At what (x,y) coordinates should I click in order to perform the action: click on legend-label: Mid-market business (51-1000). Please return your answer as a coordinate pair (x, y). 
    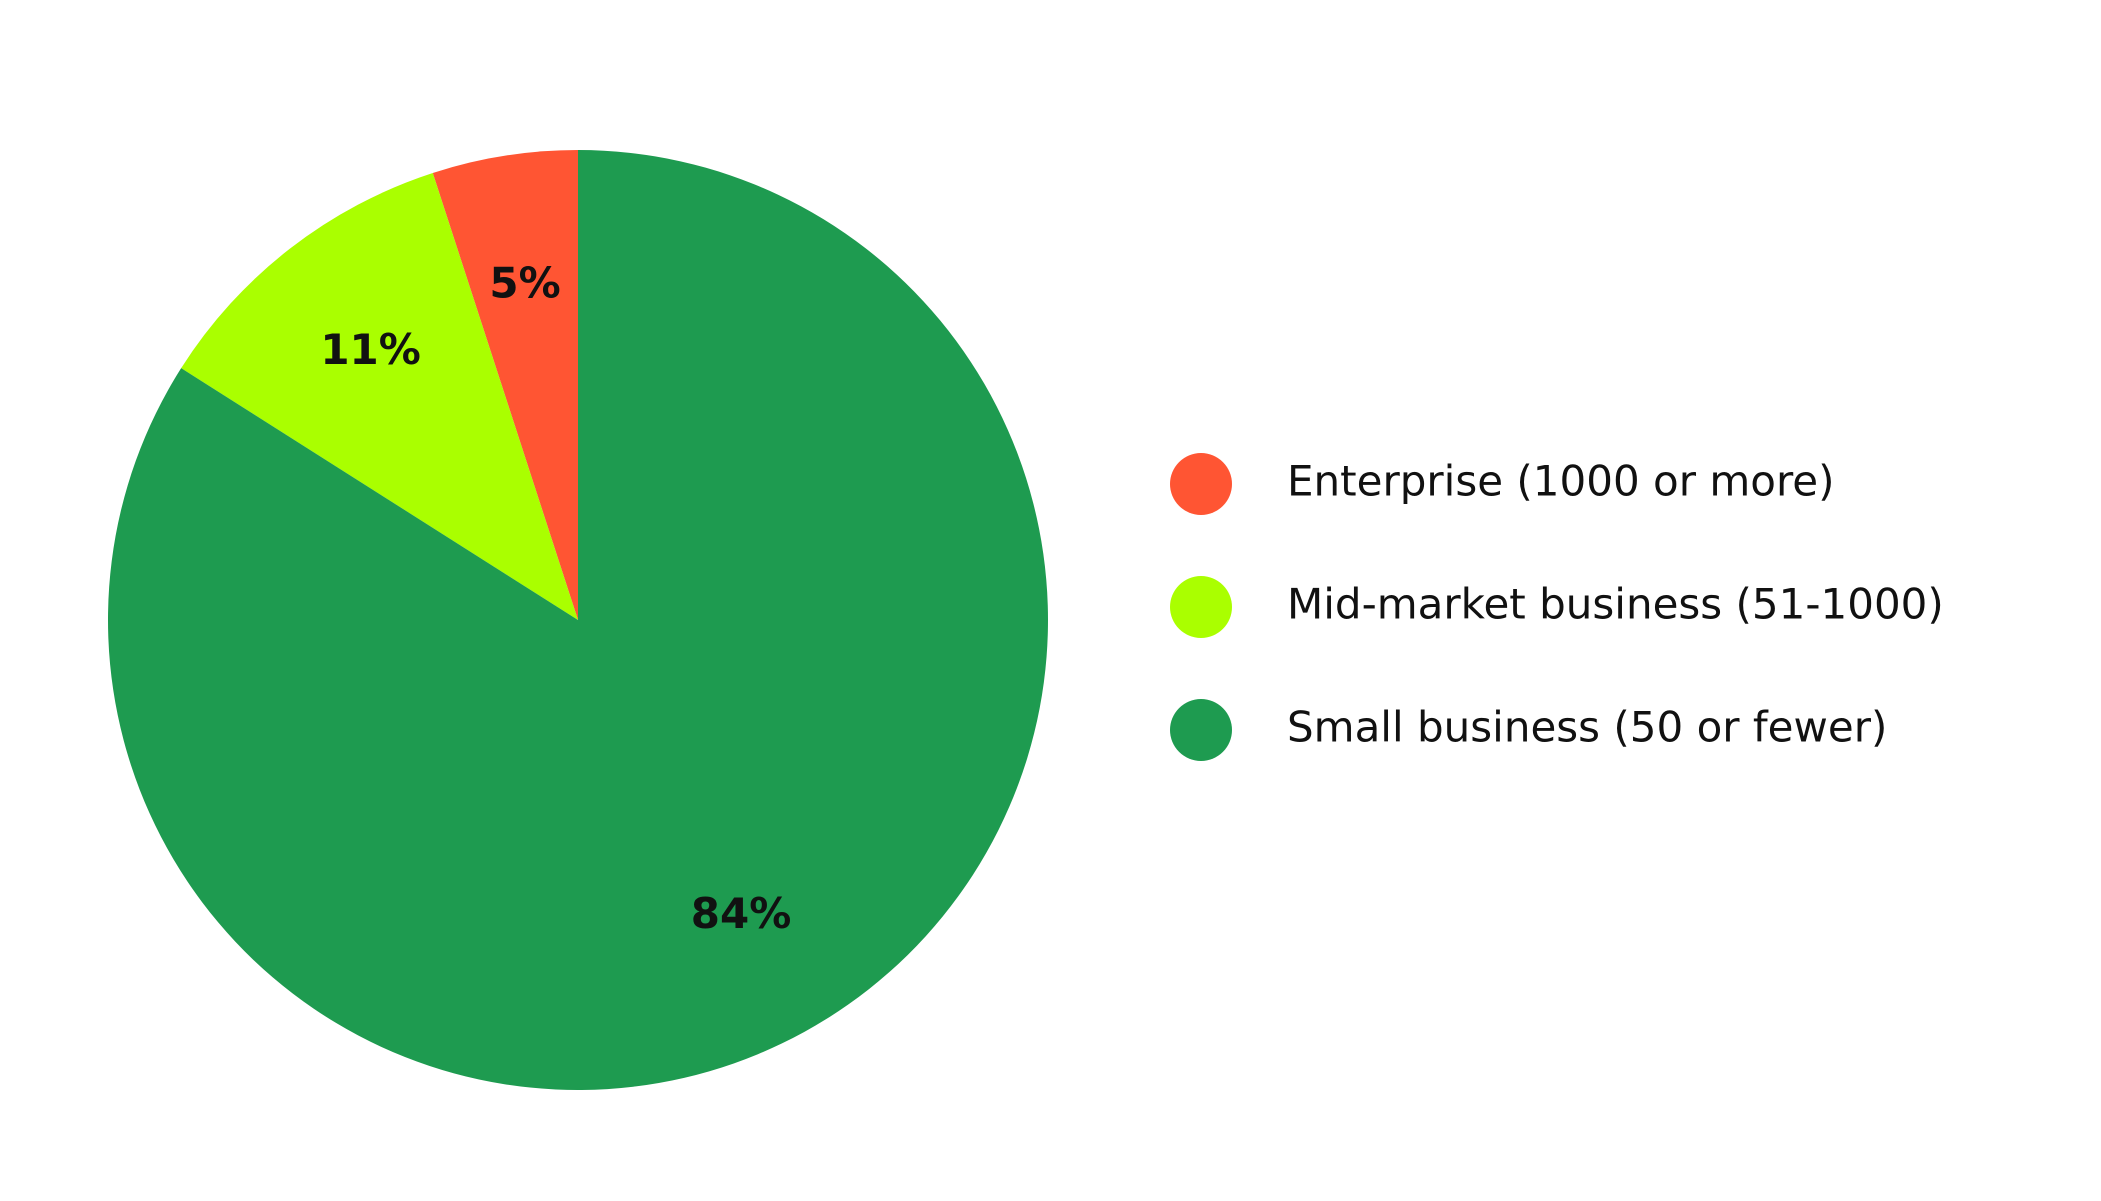
    Looking at the image, I should click on (1615, 604).